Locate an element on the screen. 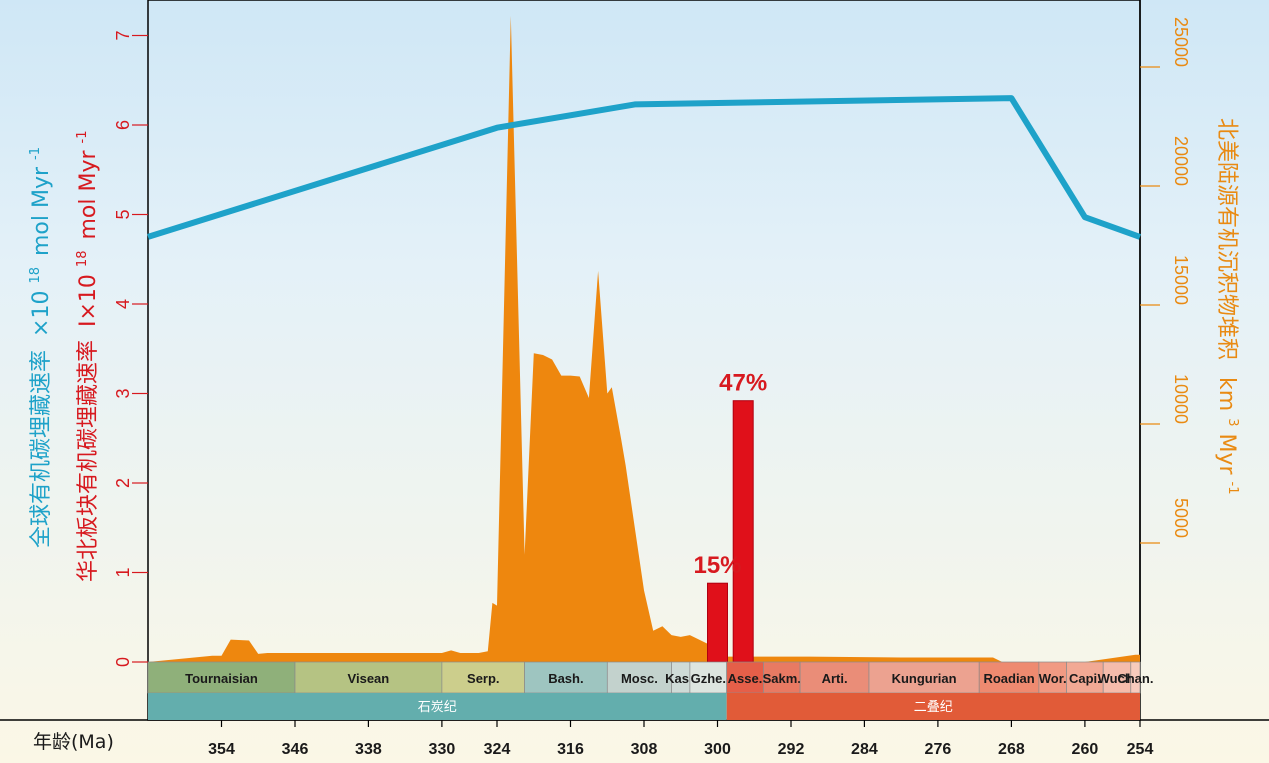 This screenshot has height=763, width=1269. right-axis-label-main: 北美陆源有机沉积物堆积 is located at coordinates (1226, 239).